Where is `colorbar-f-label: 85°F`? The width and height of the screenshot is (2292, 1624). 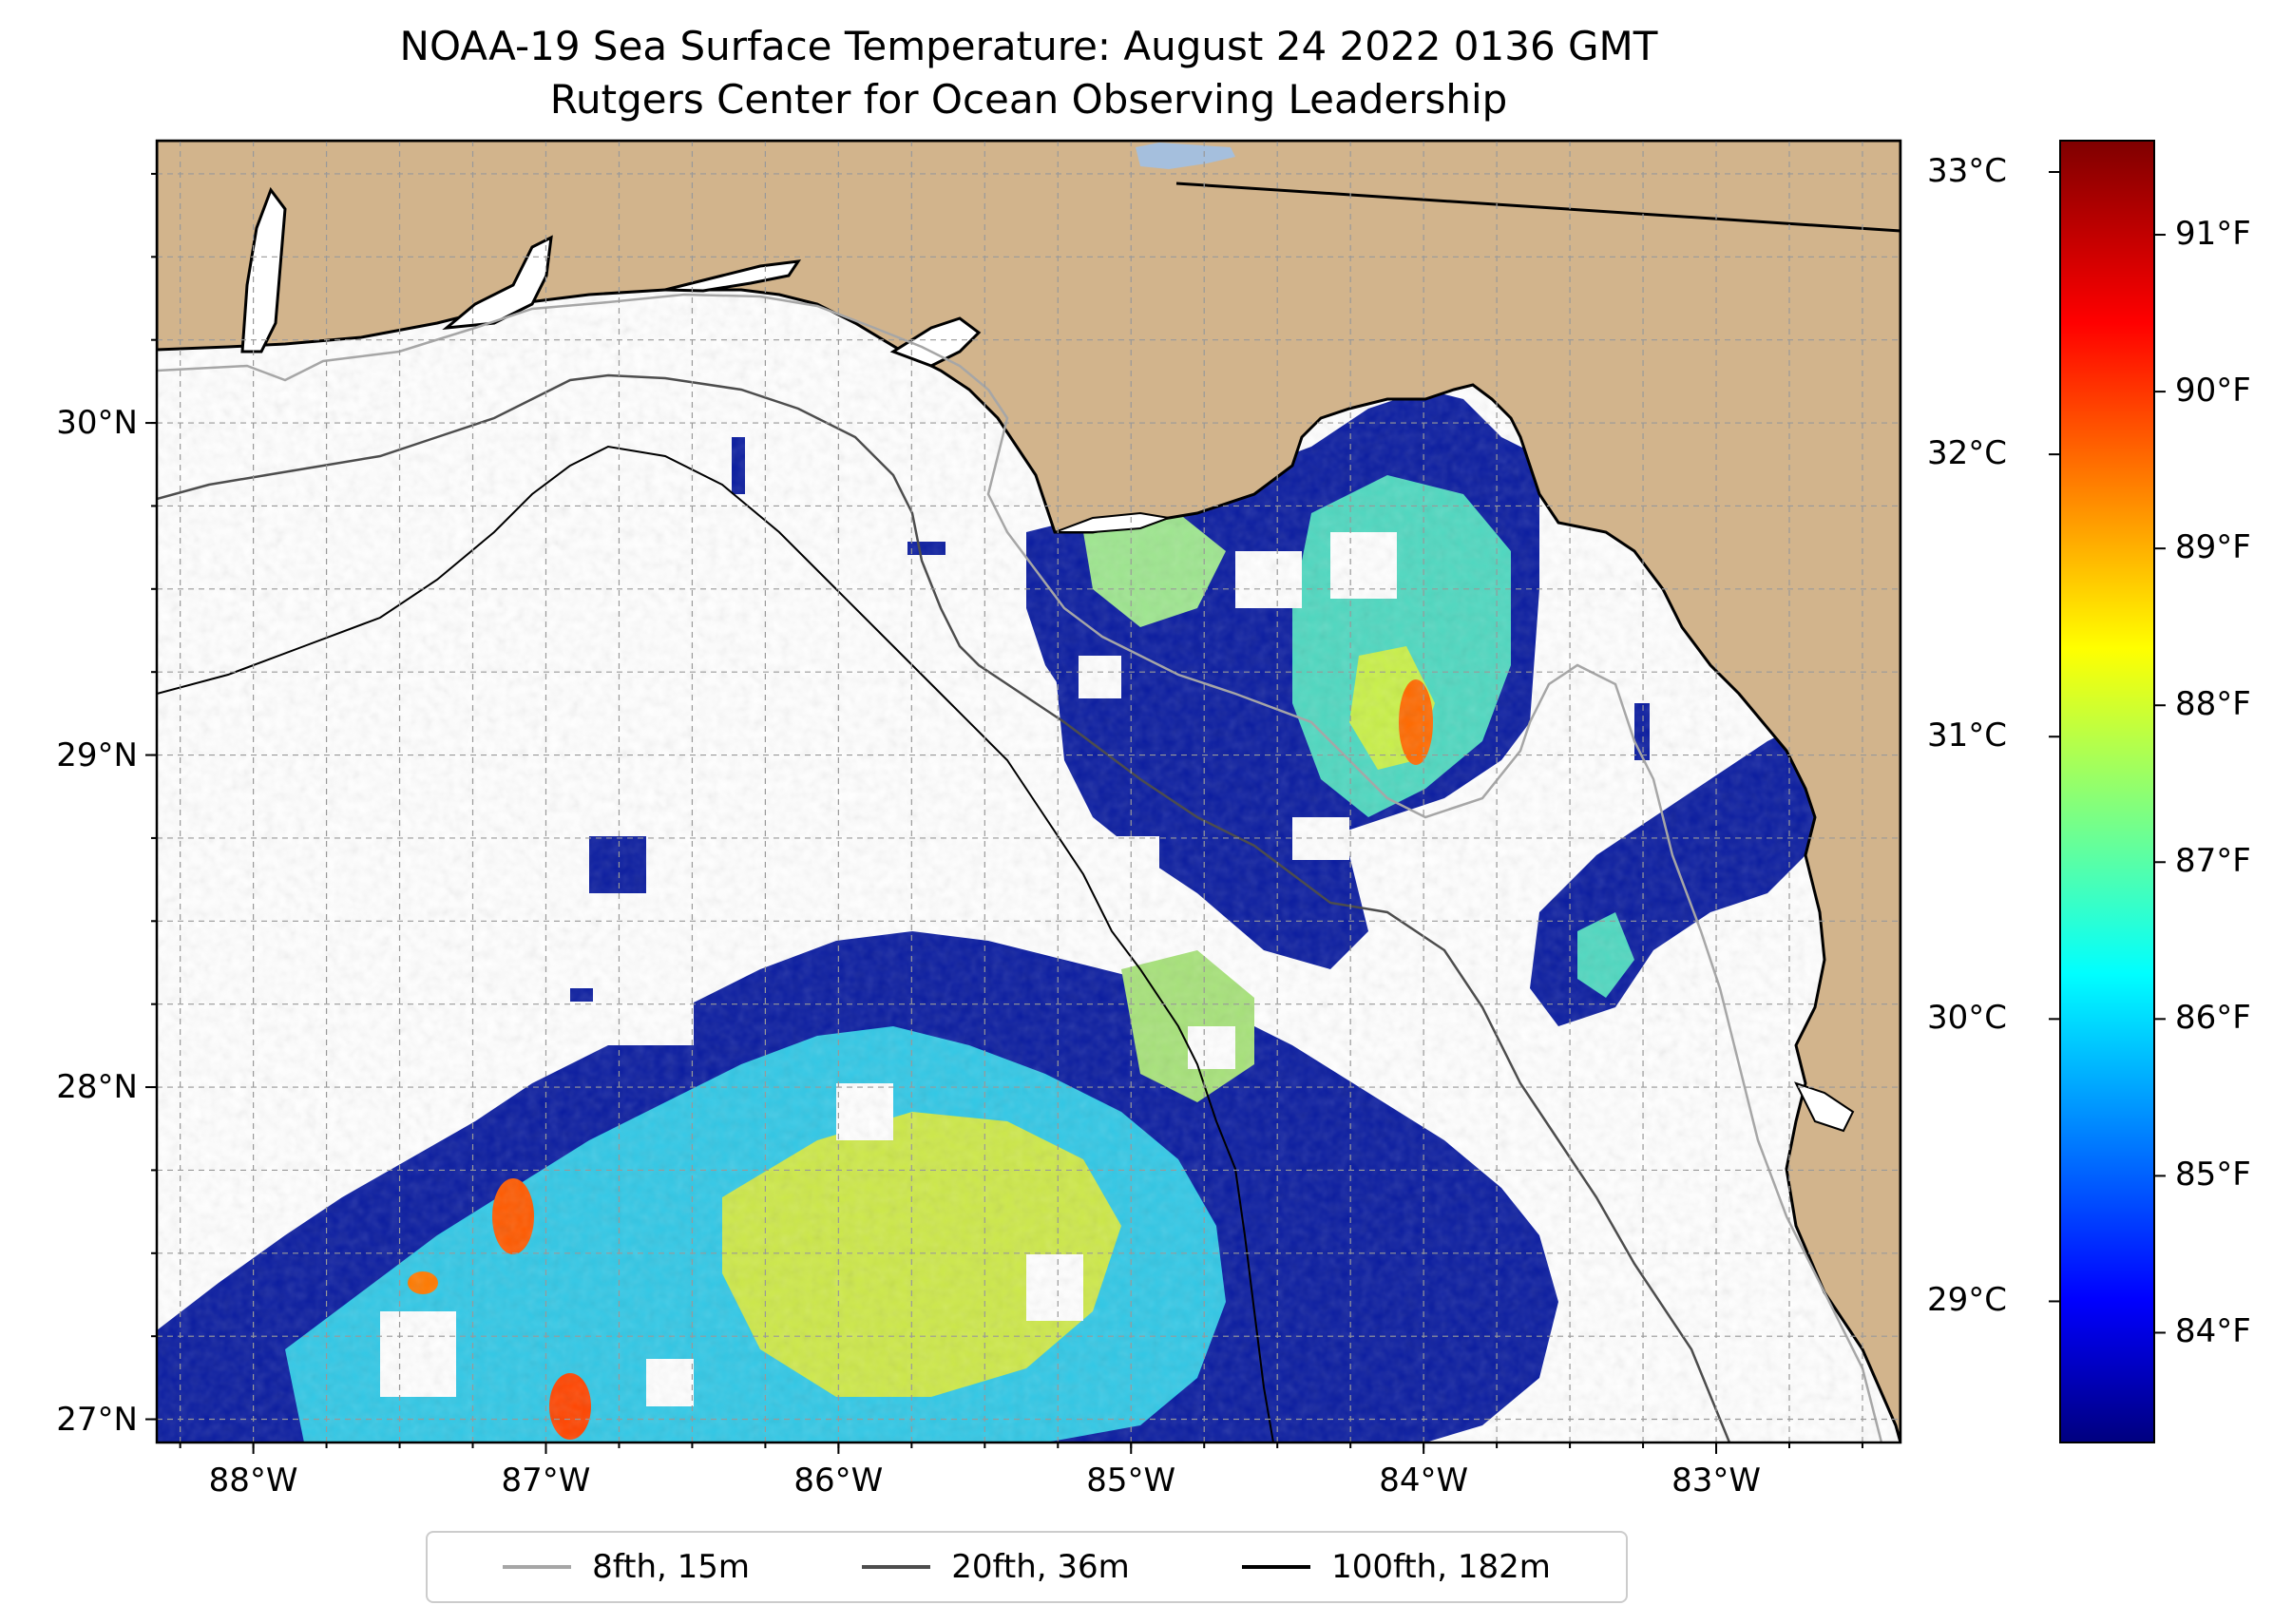
colorbar-f-label: 85°F is located at coordinates (2213, 1175).